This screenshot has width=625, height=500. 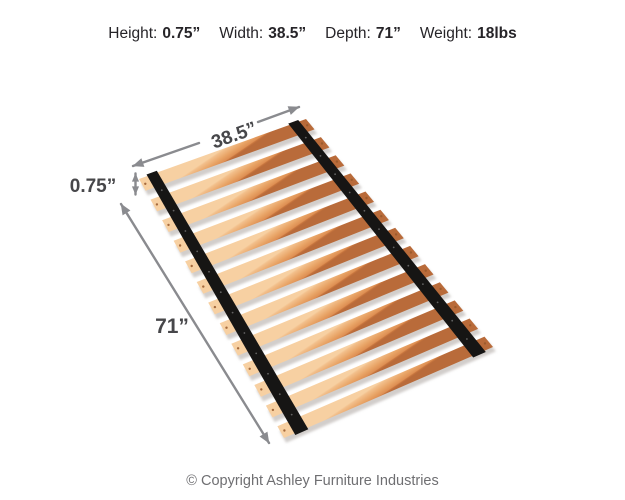 What do you see at coordinates (195, 323) in the screenshot?
I see `depth-arrow` at bounding box center [195, 323].